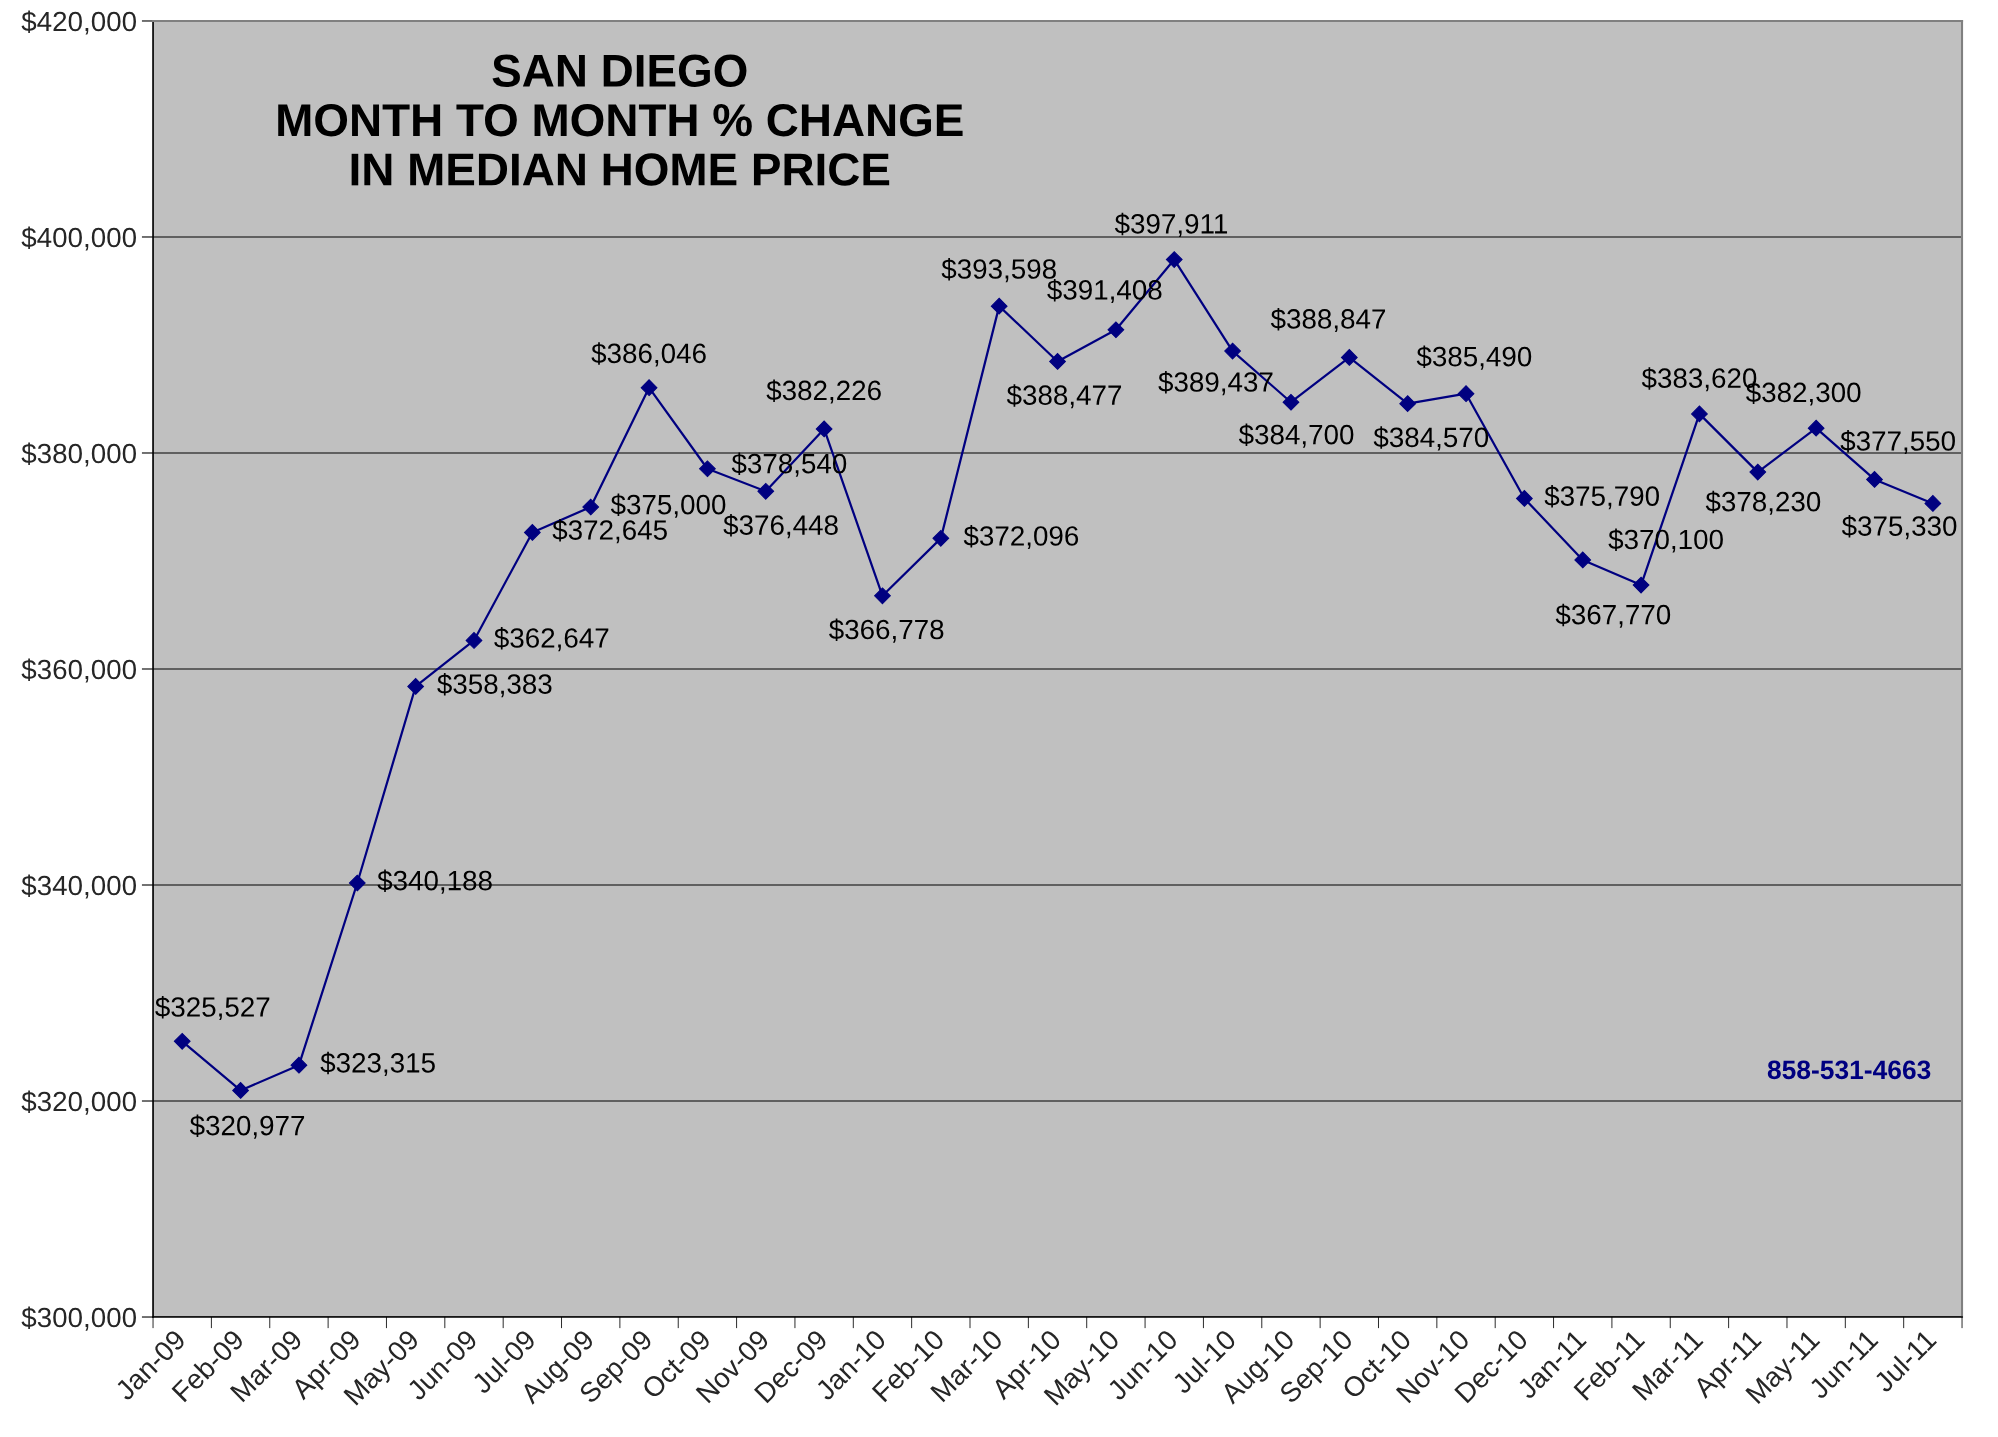  I want to click on y-tick-label: $400,000, so click(78, 238).